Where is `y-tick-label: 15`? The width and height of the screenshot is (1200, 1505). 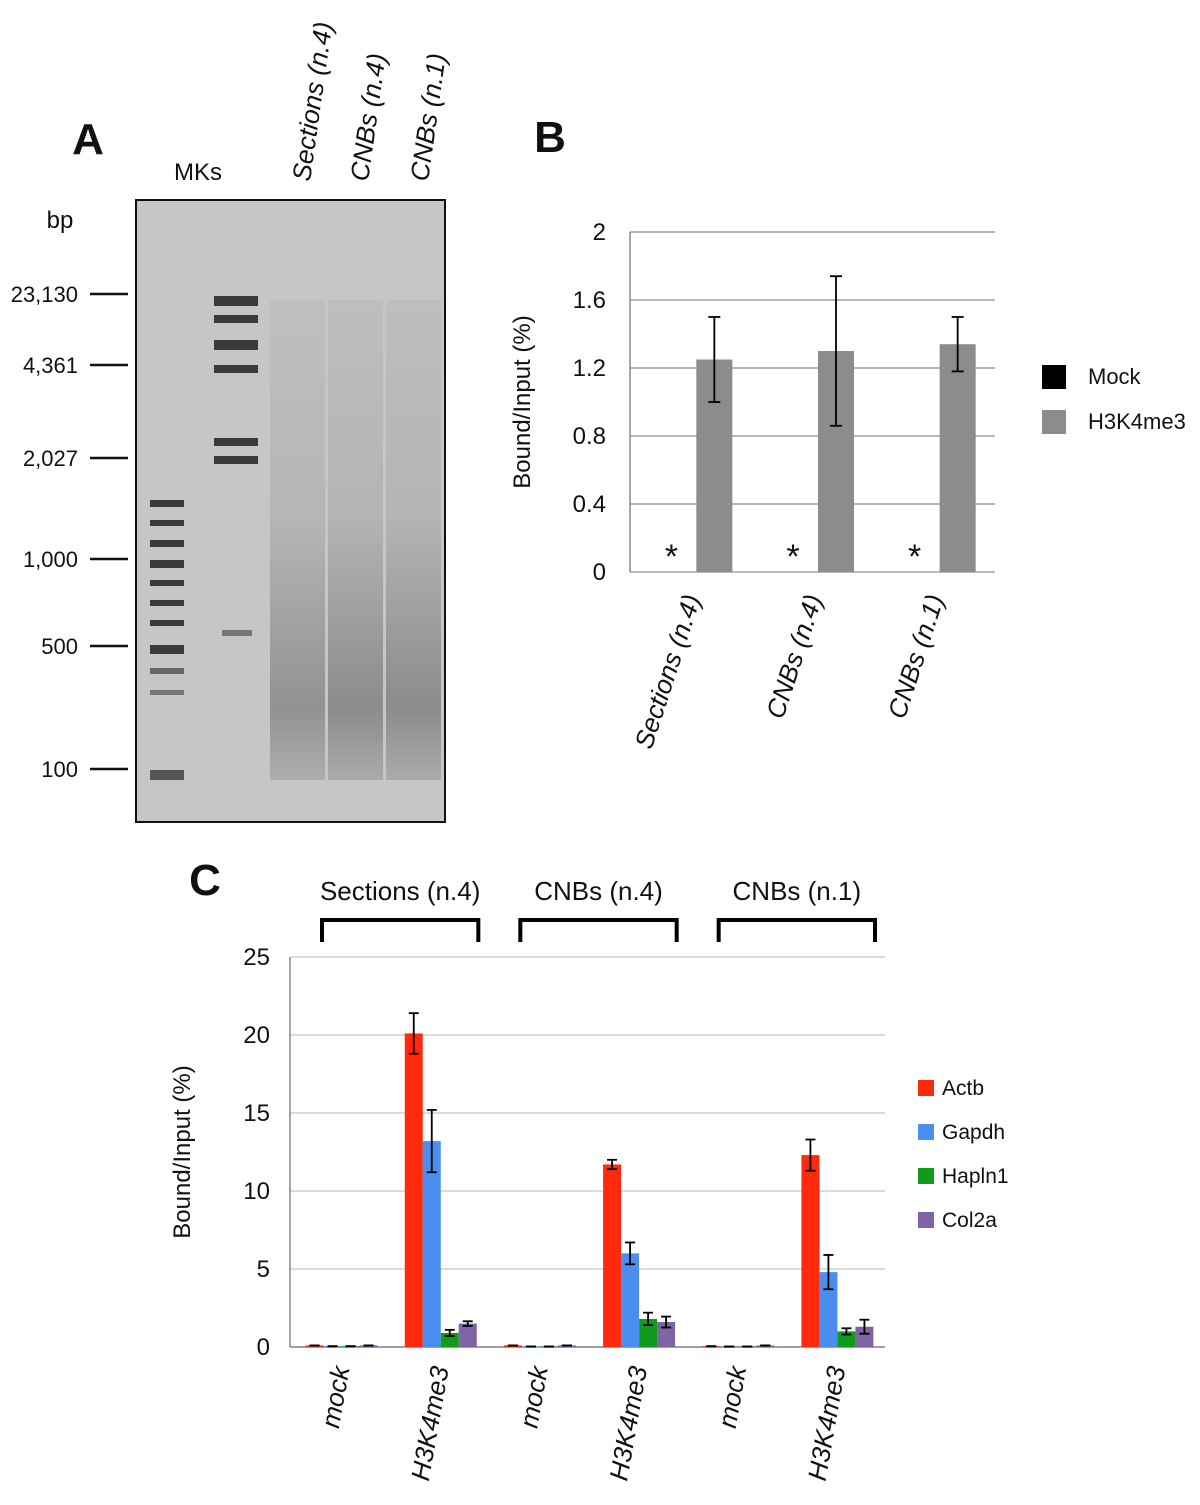
y-tick-label: 15 is located at coordinates (256, 1113).